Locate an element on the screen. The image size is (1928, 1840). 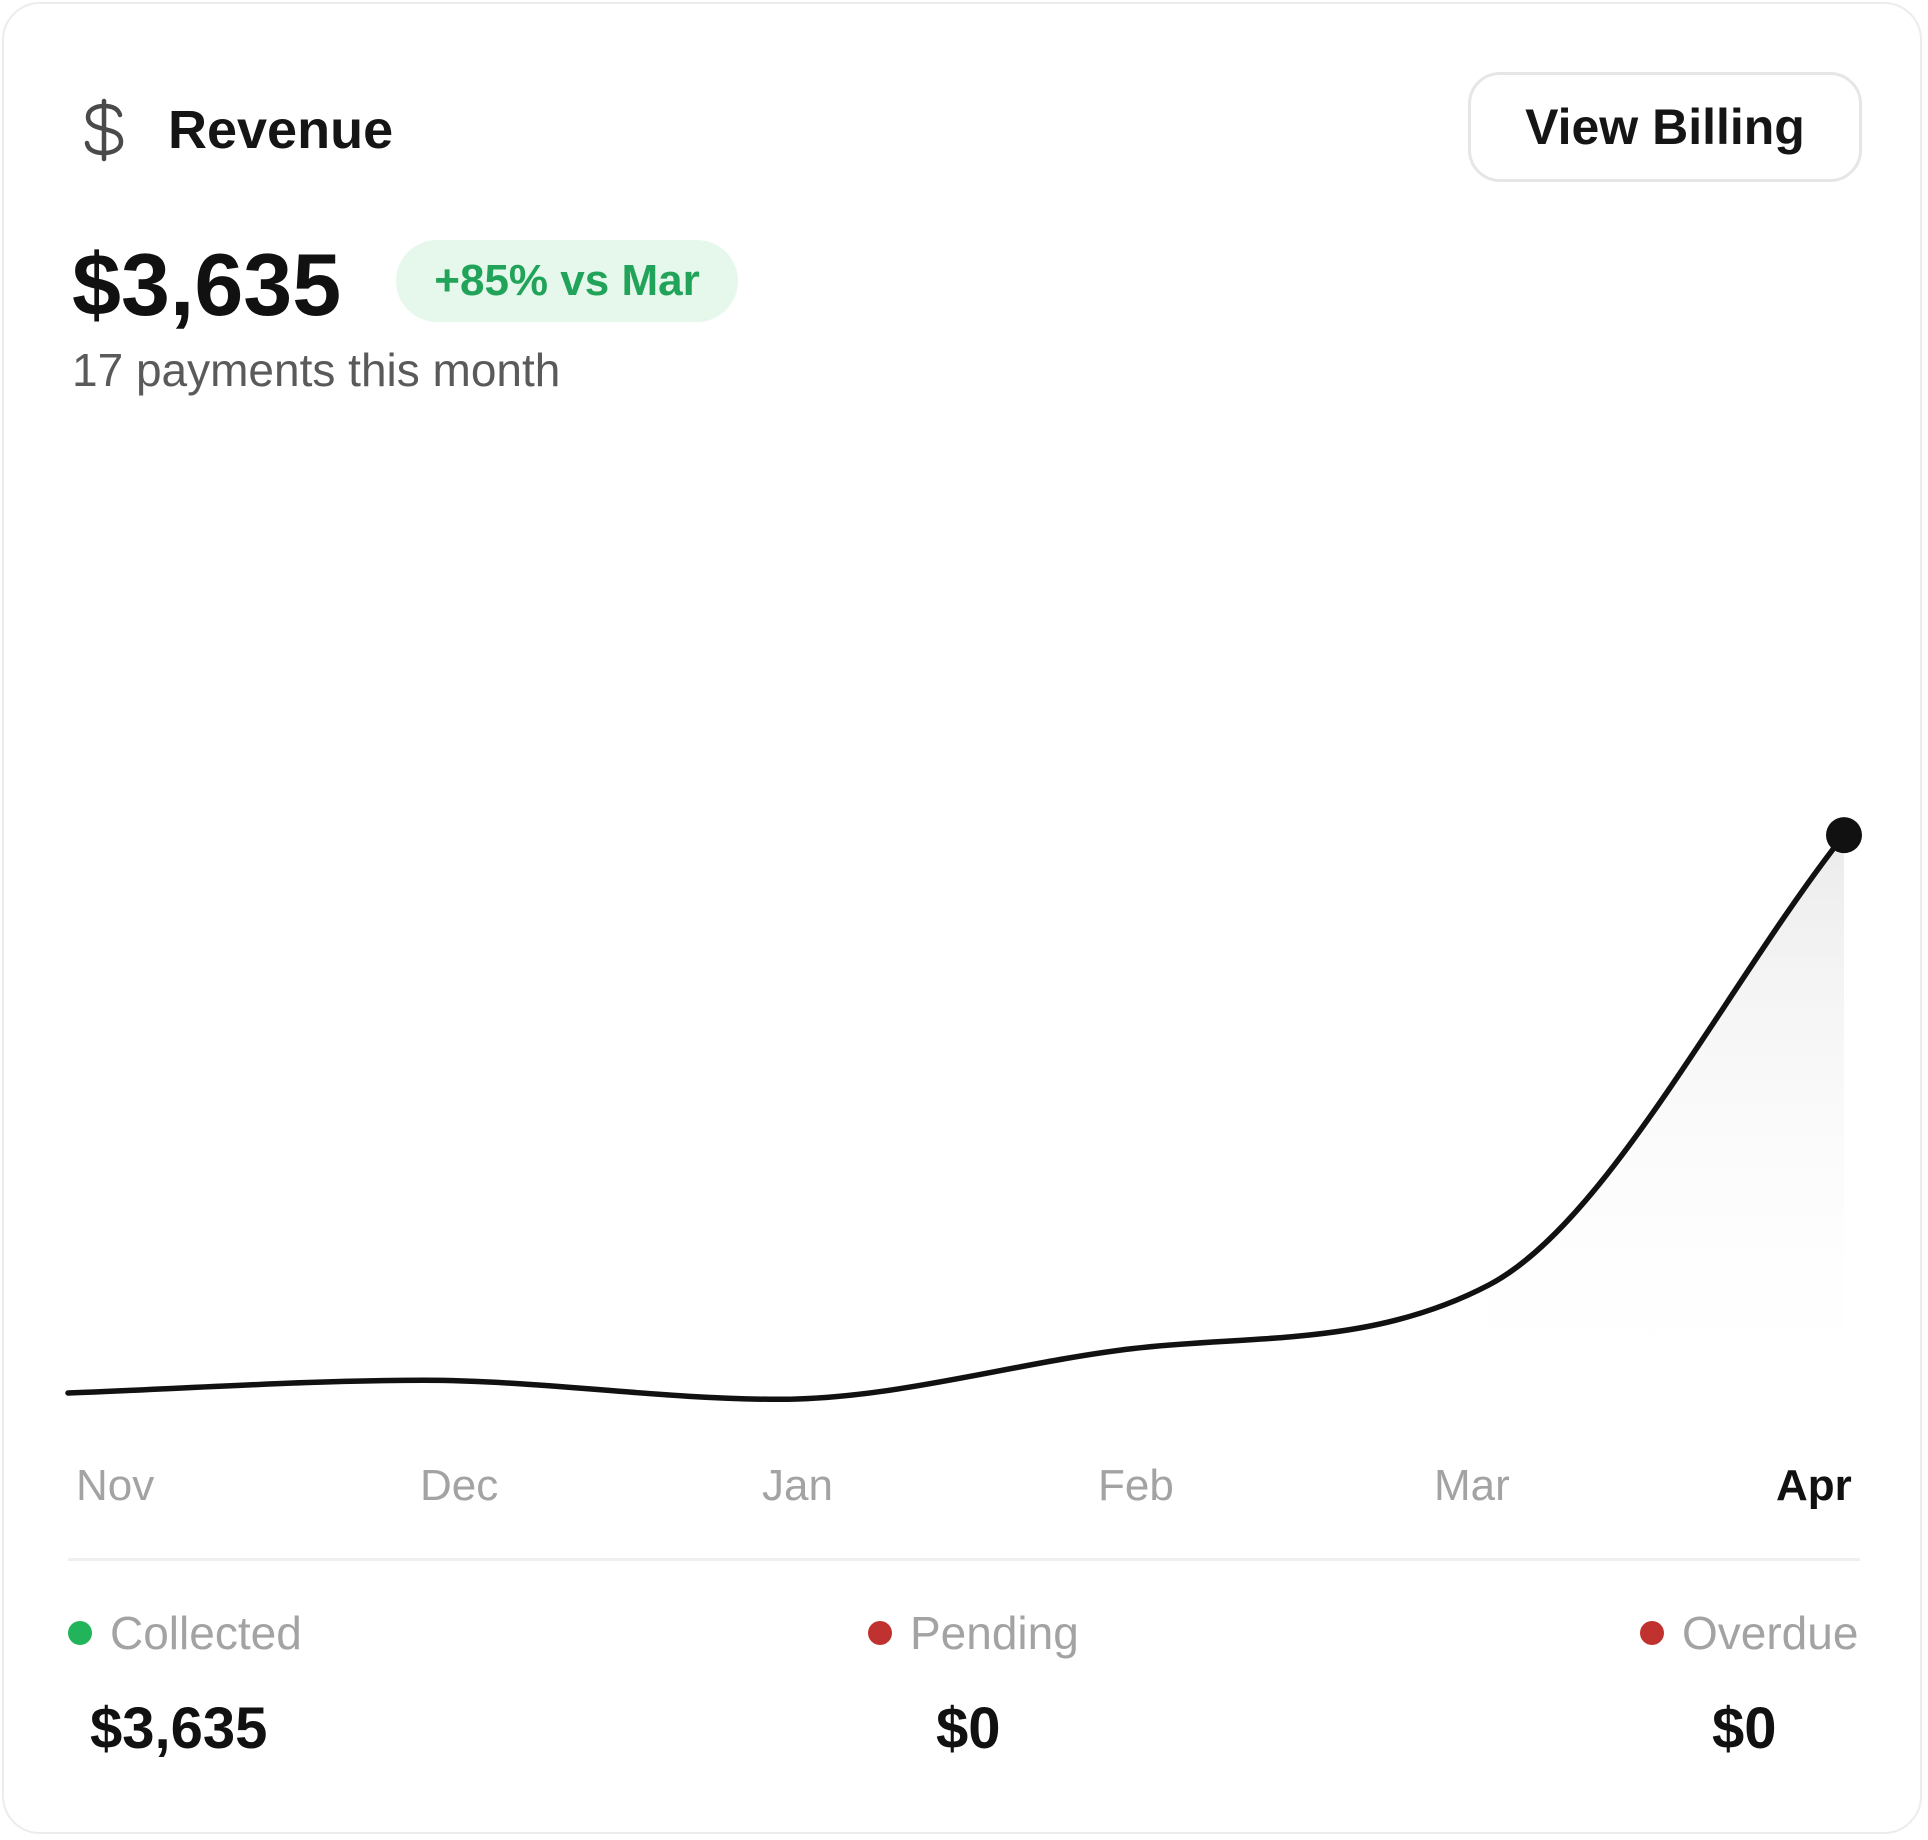
payments-subtitle: 17 payments this month is located at coordinates (316, 370).